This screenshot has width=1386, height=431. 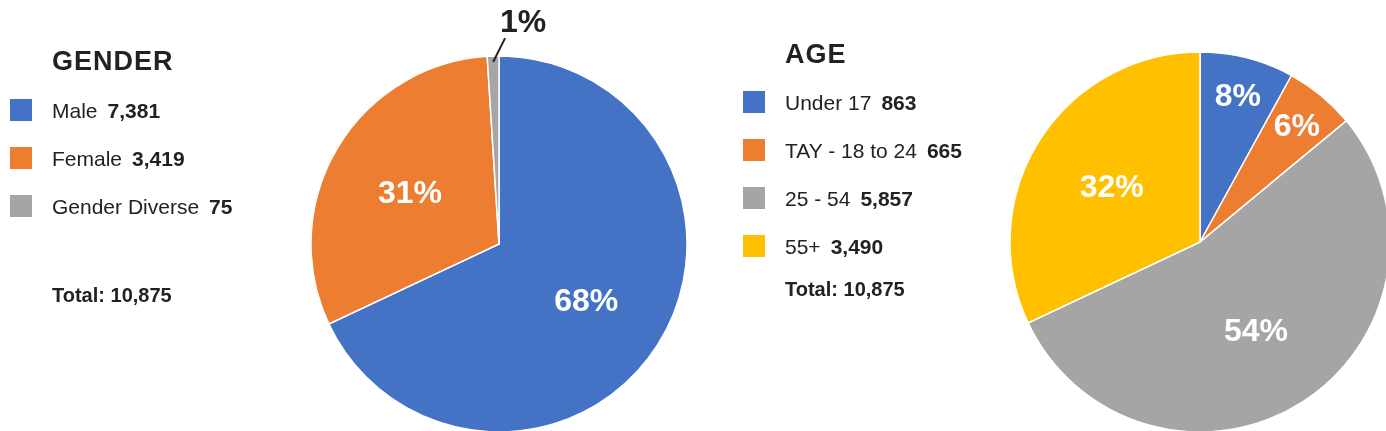 What do you see at coordinates (1297, 125) in the screenshot?
I see `data-label: 6%` at bounding box center [1297, 125].